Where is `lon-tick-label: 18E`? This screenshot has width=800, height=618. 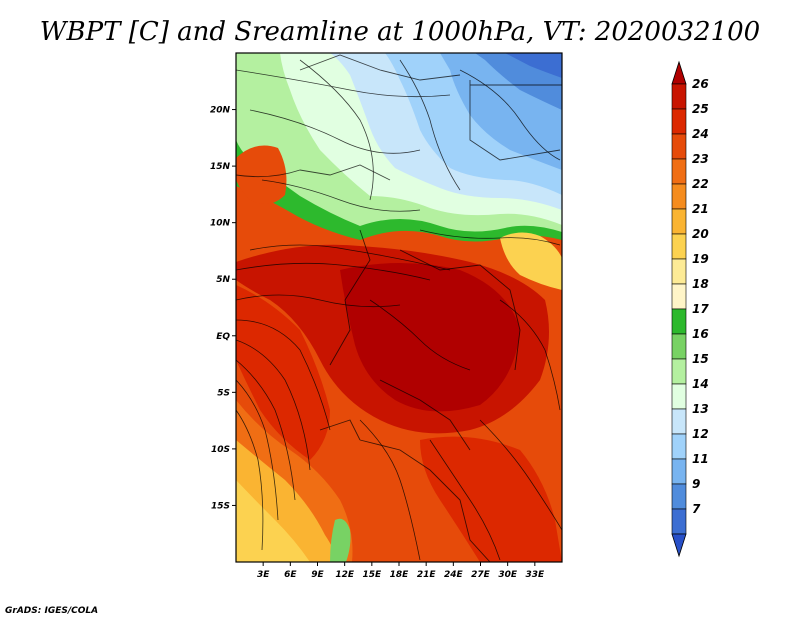
lon-tick-label: 18E is located at coordinates (400, 575).